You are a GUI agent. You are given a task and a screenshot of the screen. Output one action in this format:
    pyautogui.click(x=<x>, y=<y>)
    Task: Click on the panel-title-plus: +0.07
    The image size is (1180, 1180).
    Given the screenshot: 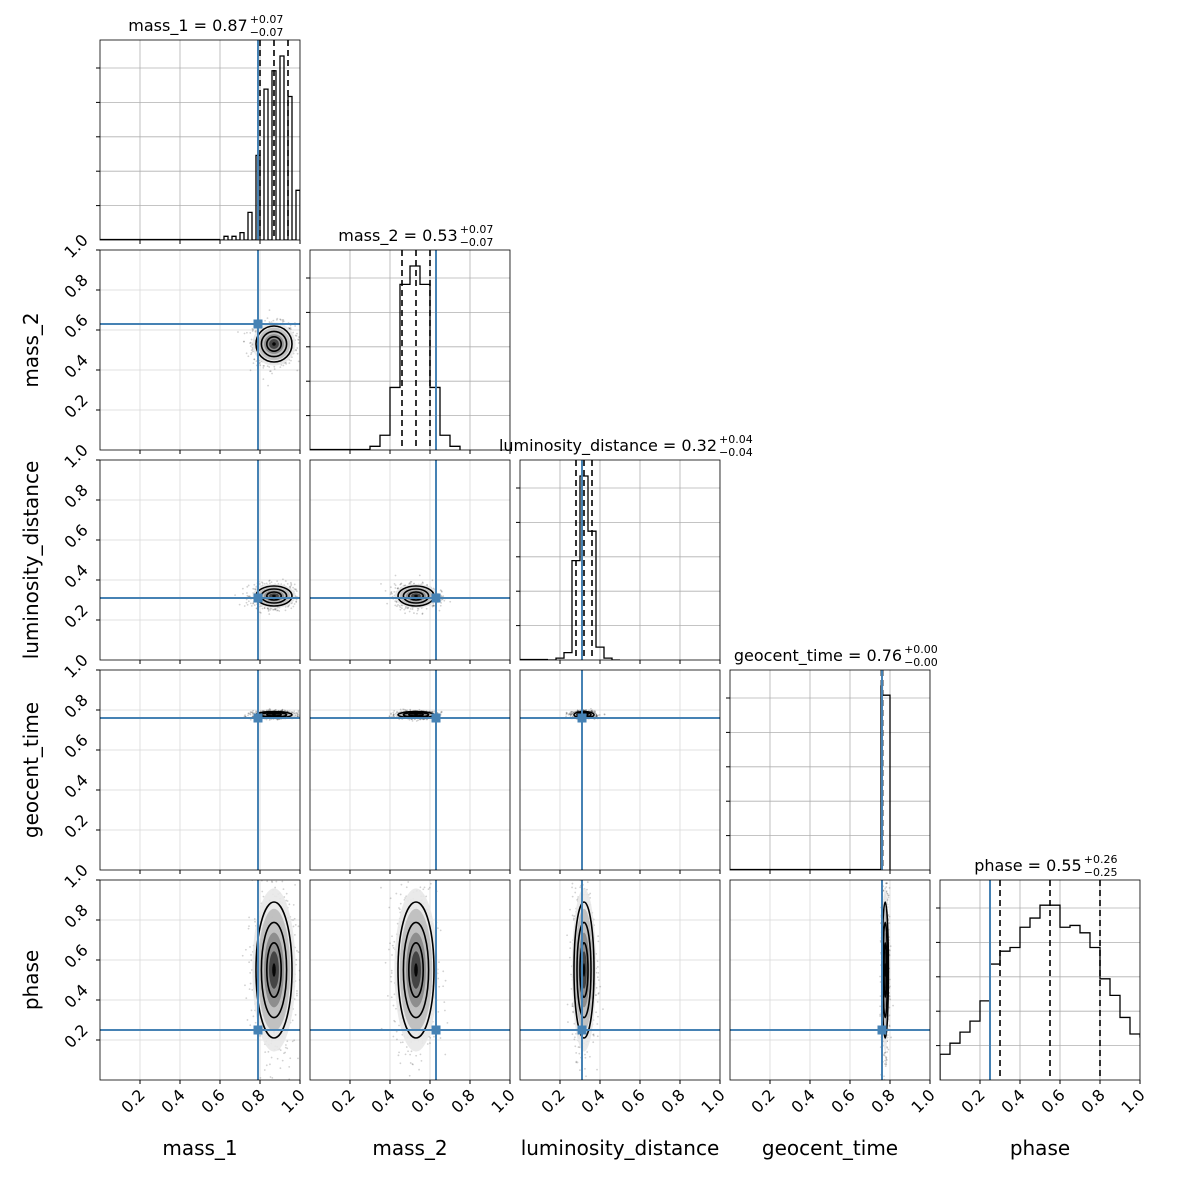 What is the action you would take?
    pyautogui.click(x=477, y=229)
    